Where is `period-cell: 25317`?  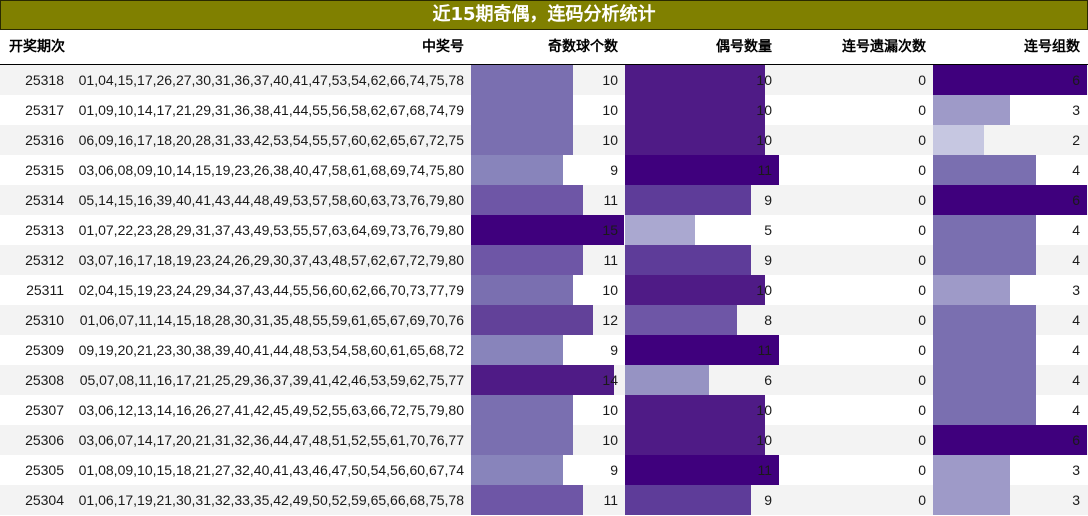 period-cell: 25317 is located at coordinates (44, 110).